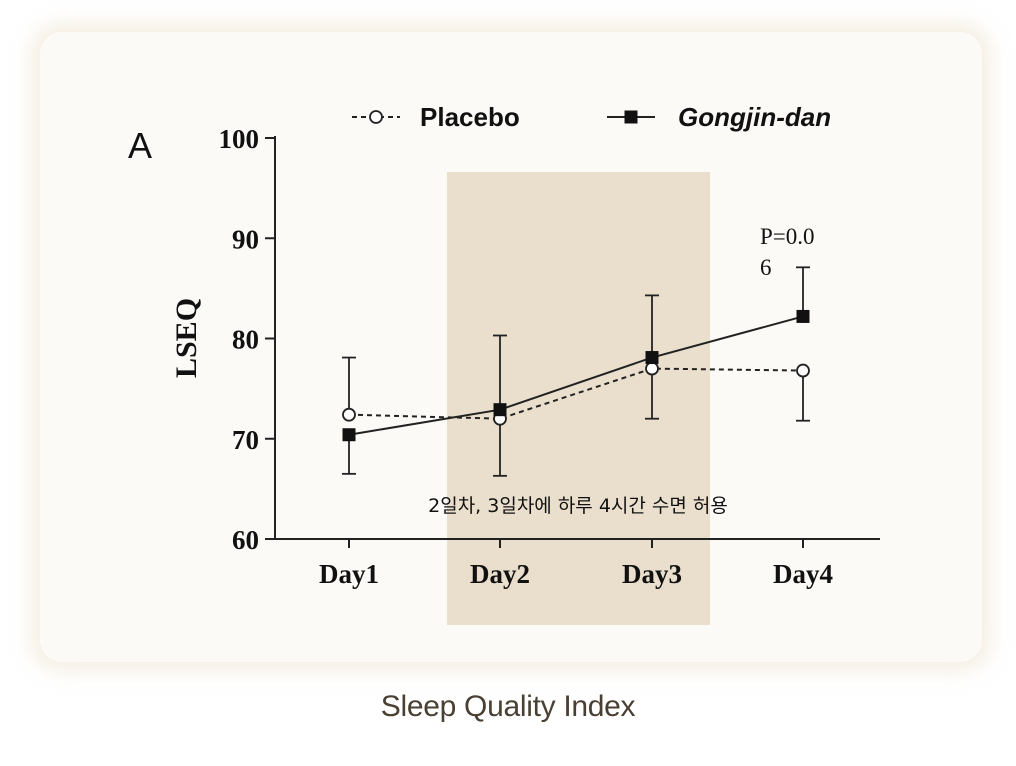 The image size is (1016, 766). What do you see at coordinates (470, 117) in the screenshot?
I see `legend-label-placebo: Placebo` at bounding box center [470, 117].